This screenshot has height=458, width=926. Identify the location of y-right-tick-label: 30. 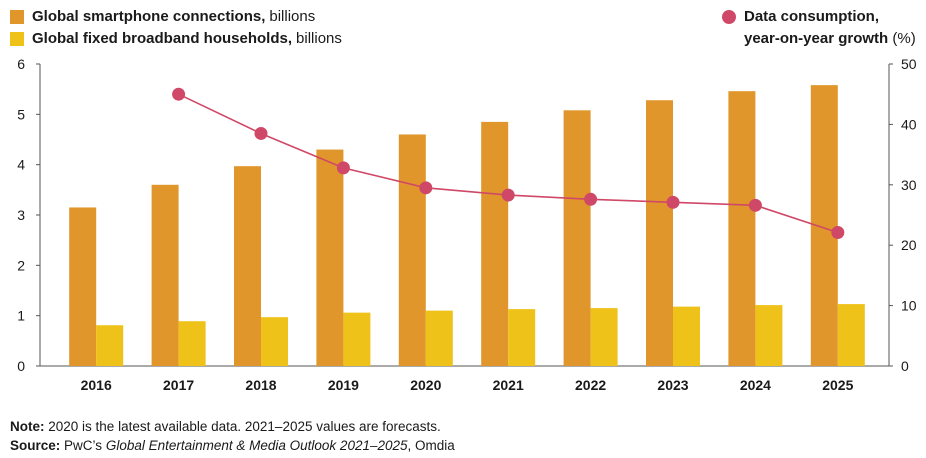
(909, 185).